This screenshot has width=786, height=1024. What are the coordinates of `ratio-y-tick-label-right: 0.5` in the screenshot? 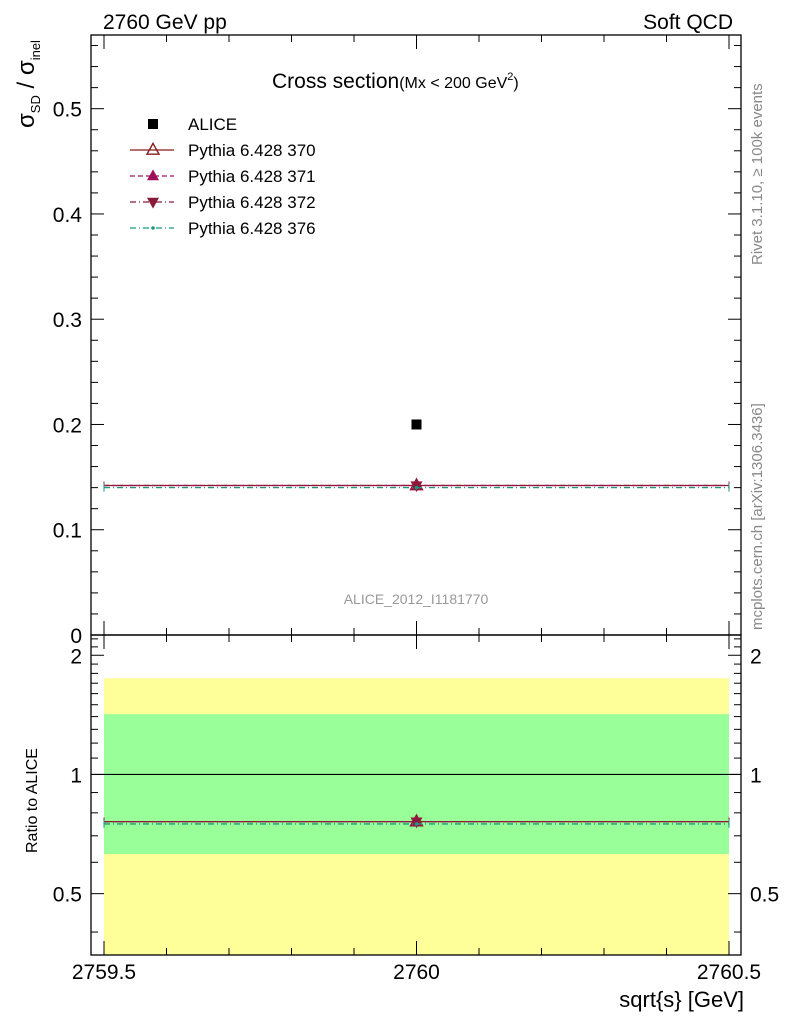 It's located at (764, 895).